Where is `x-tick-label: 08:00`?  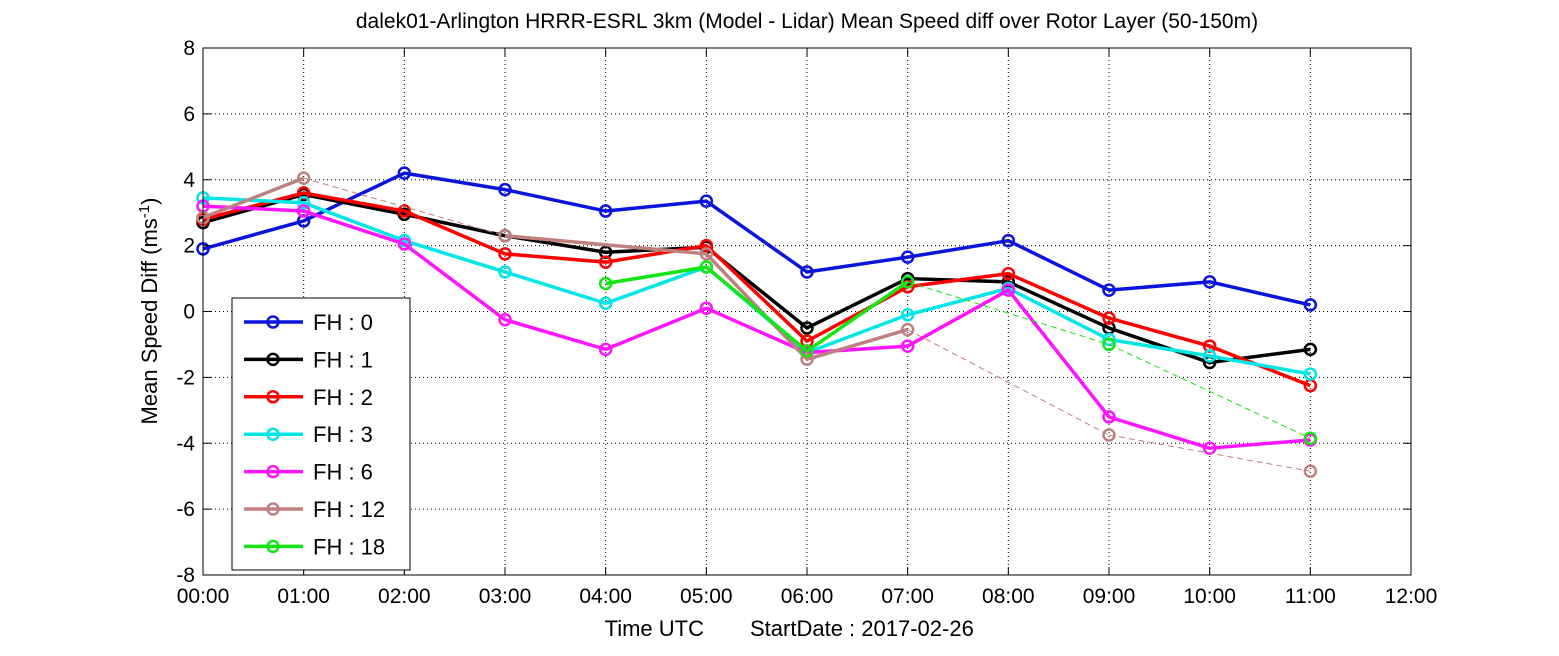
x-tick-label: 08:00 is located at coordinates (1008, 596).